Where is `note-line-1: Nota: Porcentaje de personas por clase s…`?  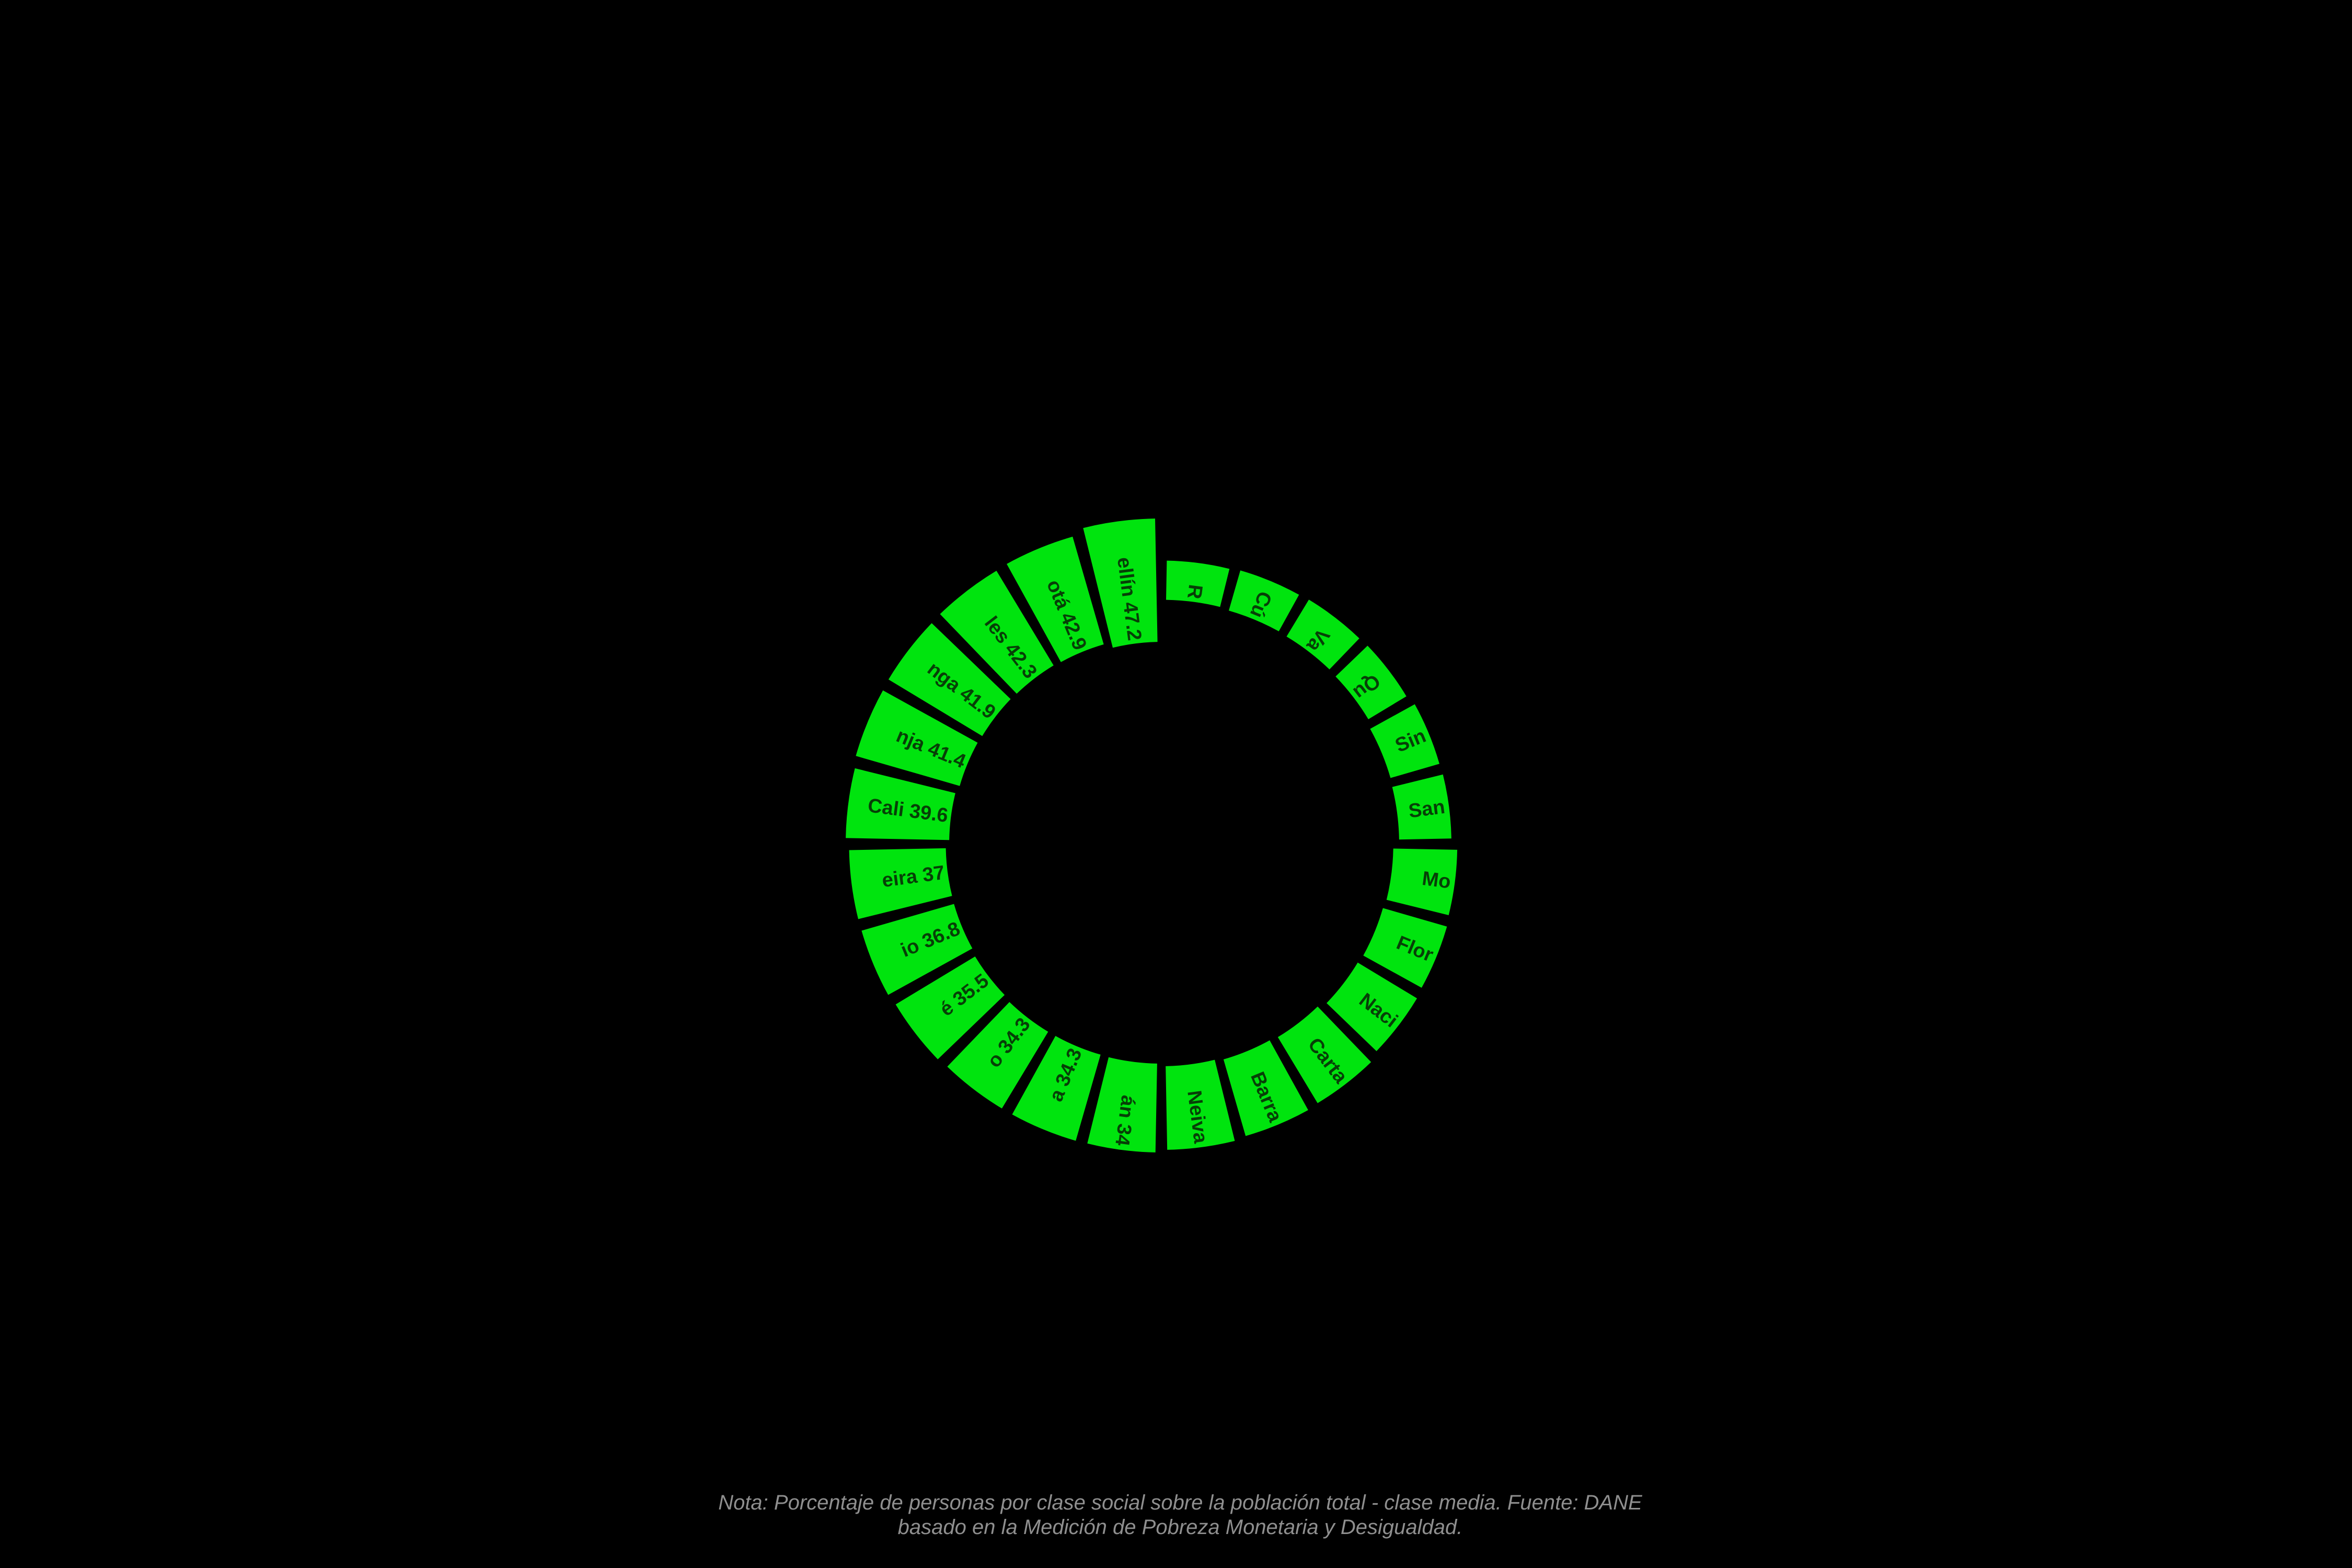
note-line-1: Nota: Porcentaje de personas por clase s… is located at coordinates (1180, 1502).